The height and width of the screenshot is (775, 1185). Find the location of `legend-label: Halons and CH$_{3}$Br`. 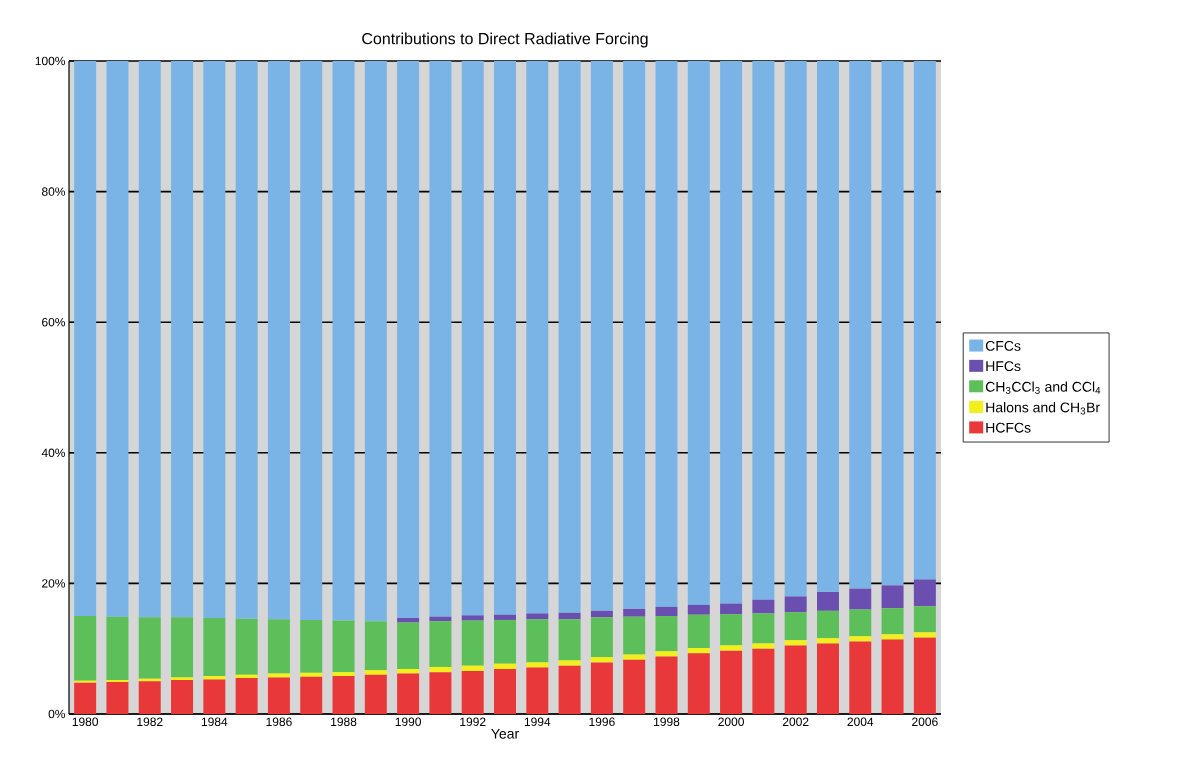

legend-label: Halons and CH$_{3}$Br is located at coordinates (1043, 408).